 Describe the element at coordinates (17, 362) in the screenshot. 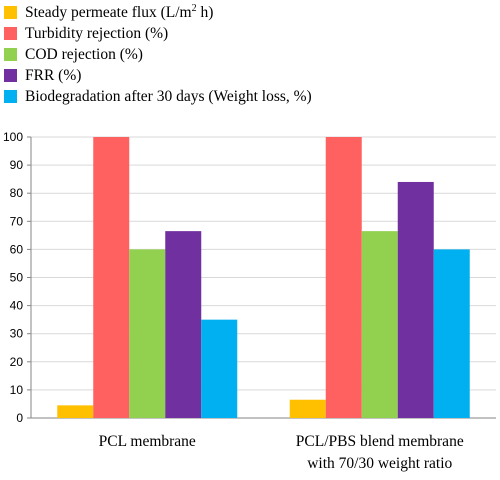

I see `y-tick-label: 20` at that location.